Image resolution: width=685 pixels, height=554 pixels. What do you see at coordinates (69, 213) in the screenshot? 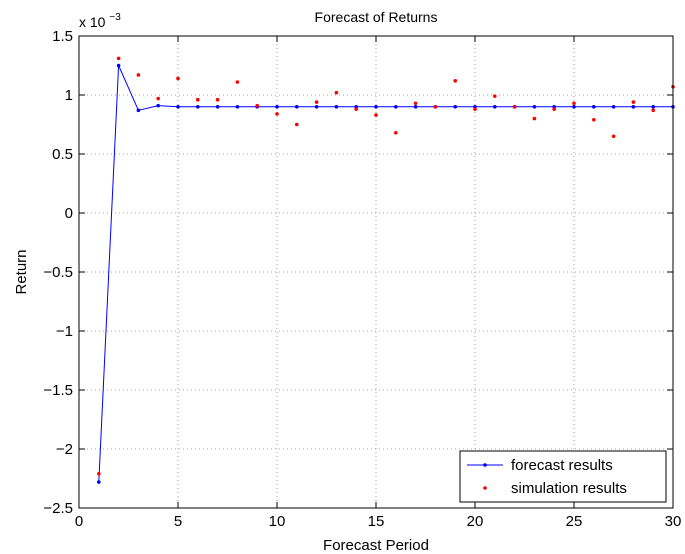
I see `y-tick-label: 0` at bounding box center [69, 213].